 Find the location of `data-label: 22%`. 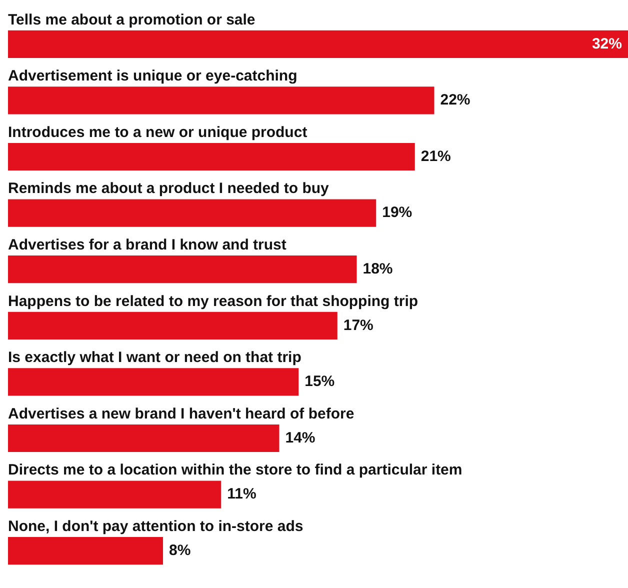

data-label: 22% is located at coordinates (455, 100).